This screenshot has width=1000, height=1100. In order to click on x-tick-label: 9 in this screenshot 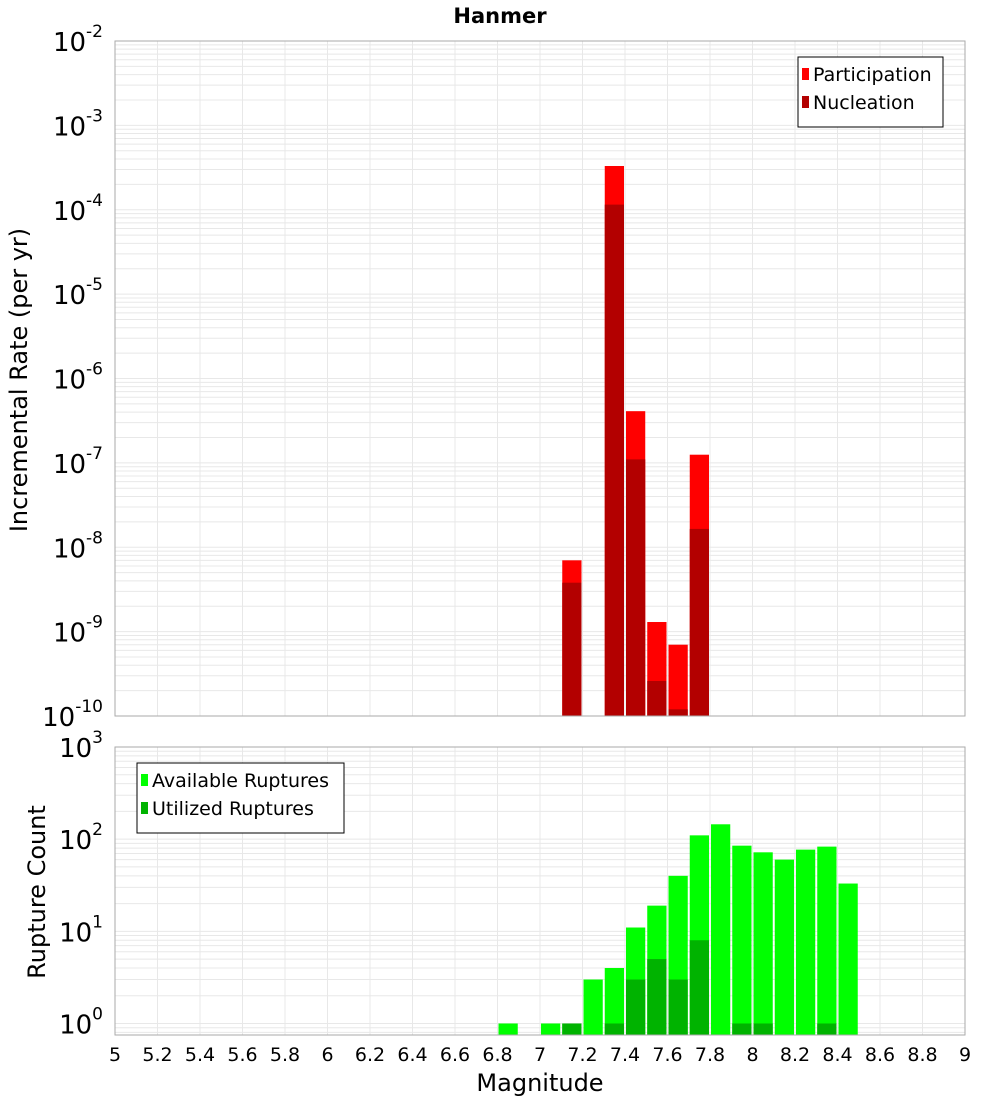, I will do `click(965, 1055)`.